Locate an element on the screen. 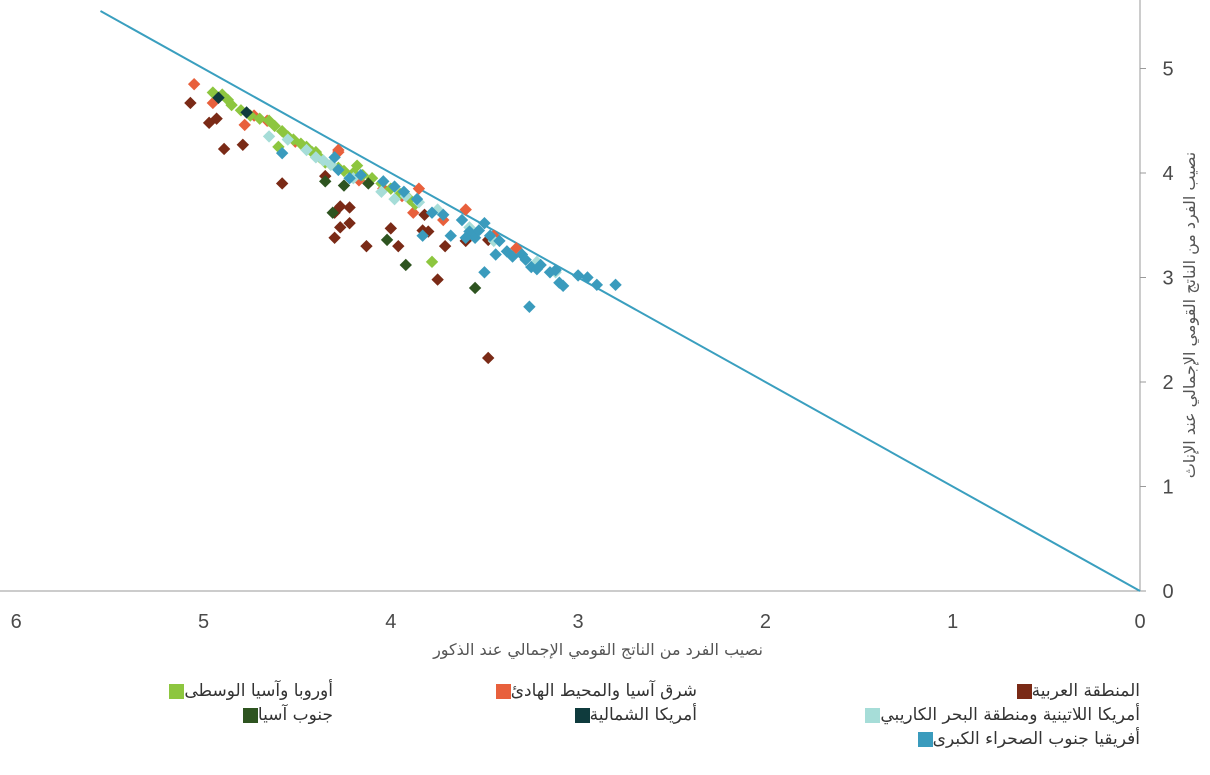 Image resolution: width=1210 pixels, height=775 pixels. legend-item: أمريكا الشمالية is located at coordinates (632, 715).